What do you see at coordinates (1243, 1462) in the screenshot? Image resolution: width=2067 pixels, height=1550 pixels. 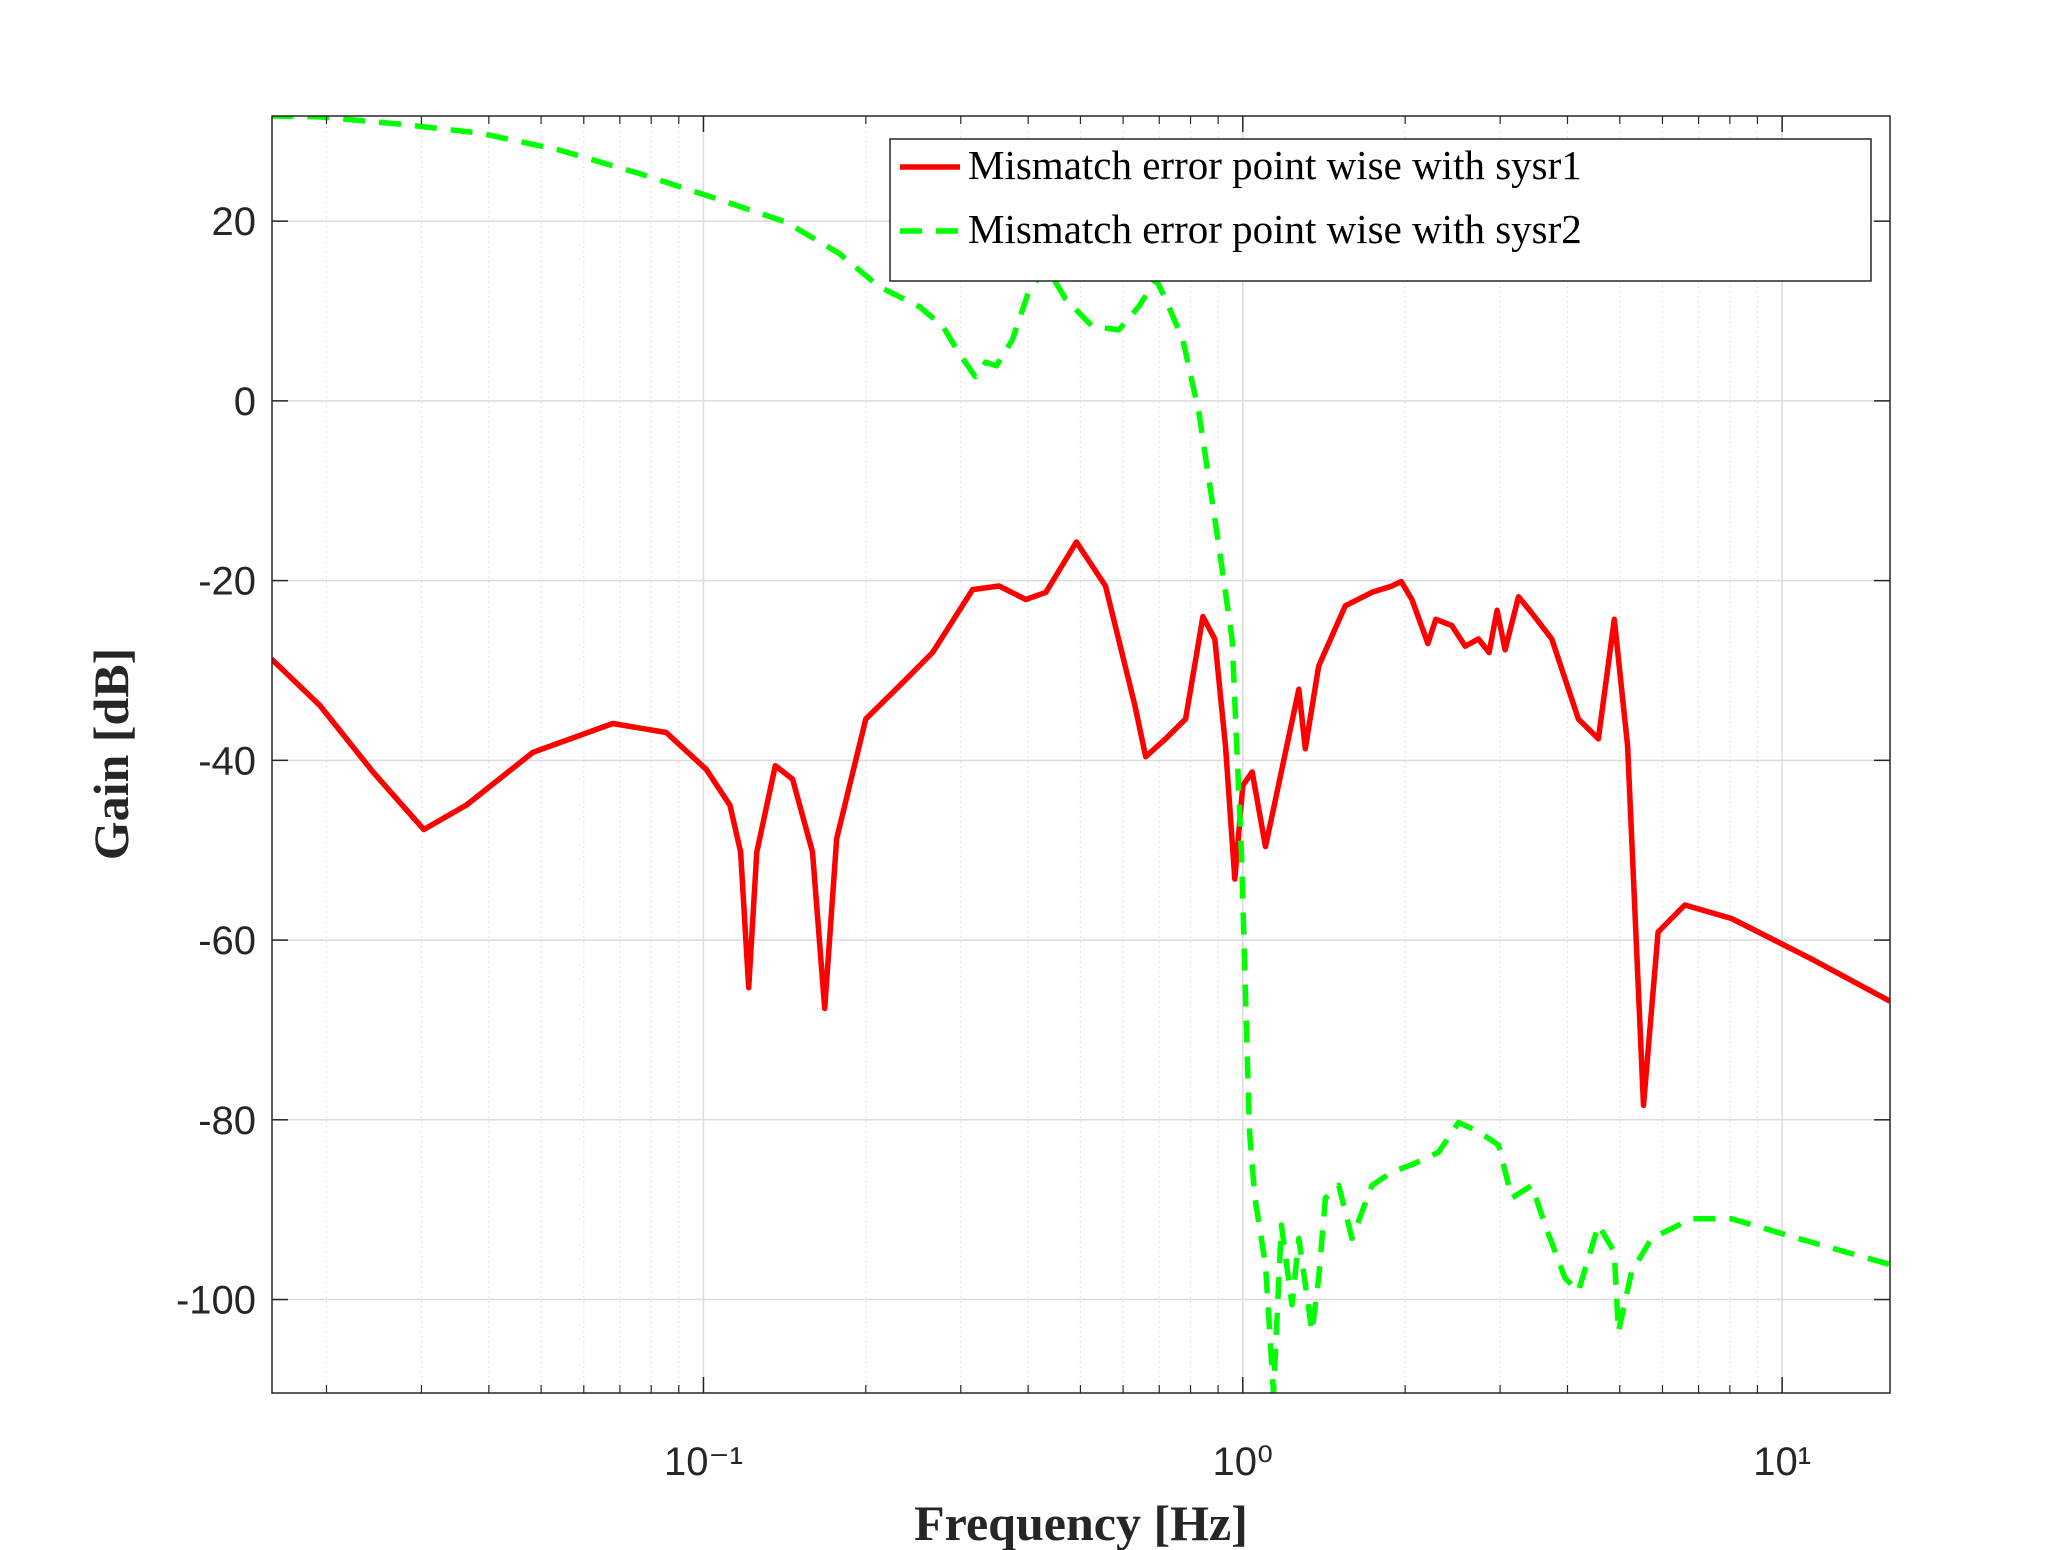 I see `x-tick-label: 10⁰` at bounding box center [1243, 1462].